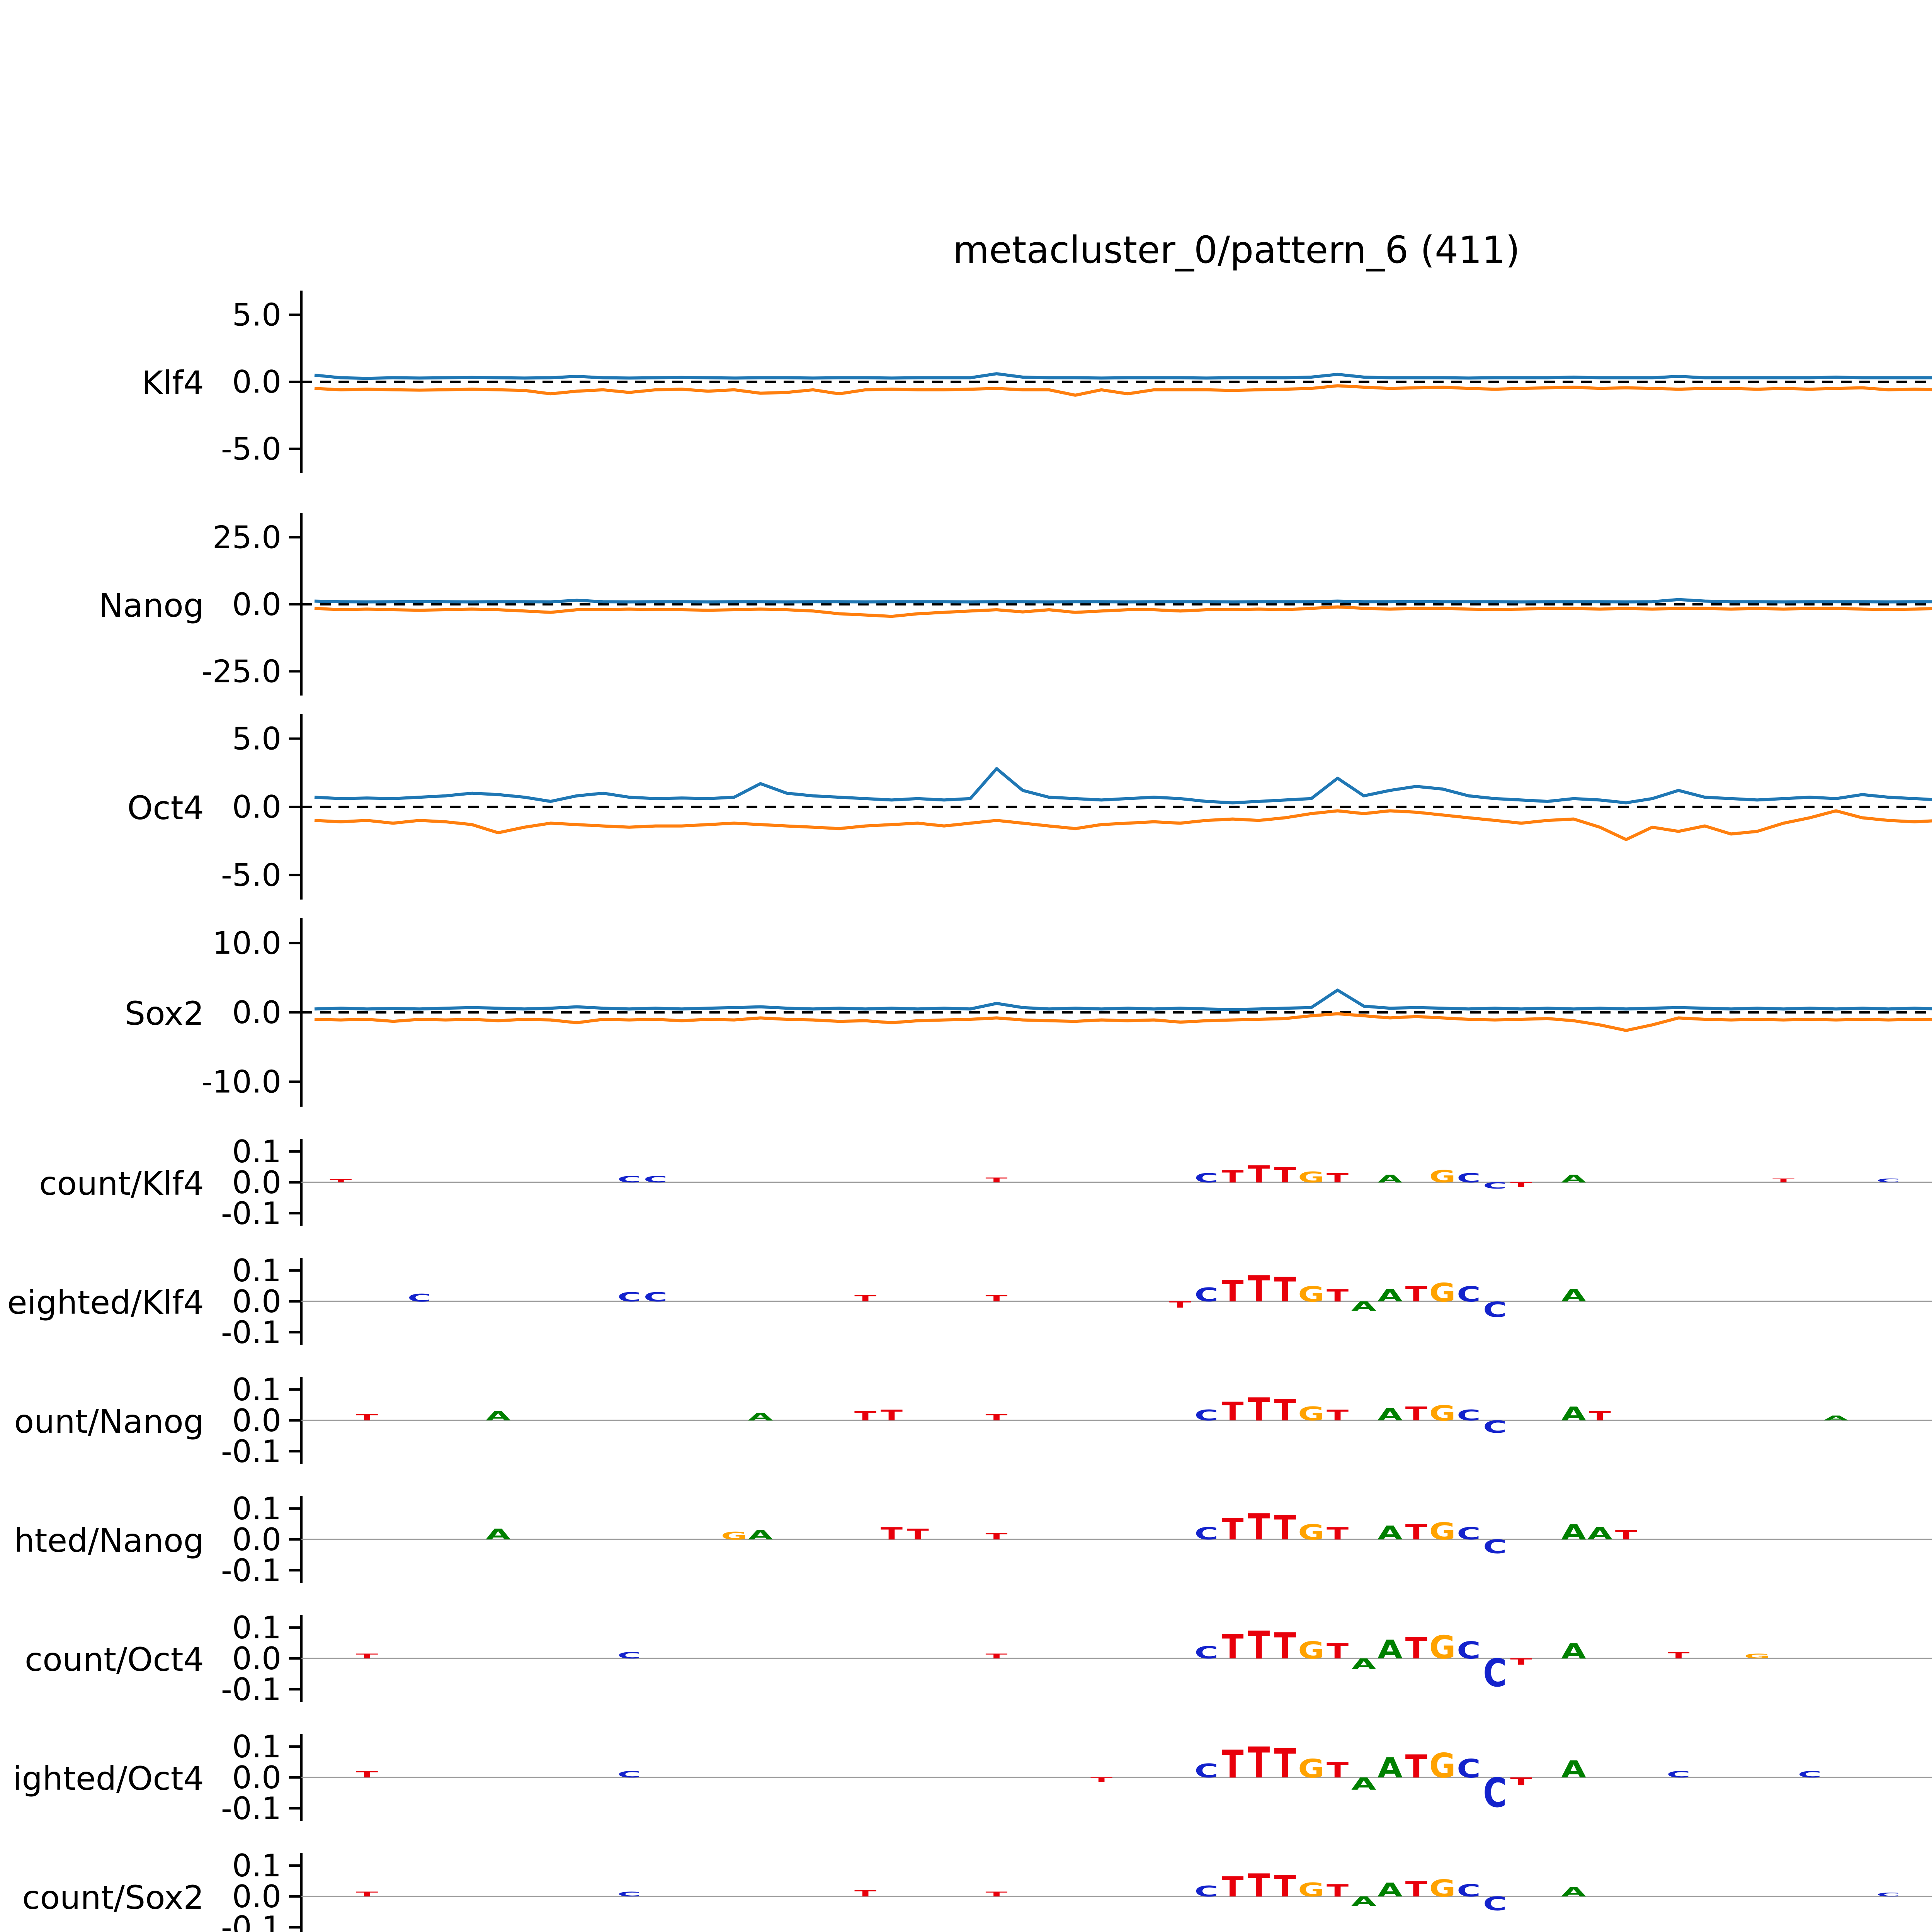 The width and height of the screenshot is (1932, 1932). Describe the element at coordinates (121, 1184) in the screenshot. I see `panel-label: count/Klf4` at that location.